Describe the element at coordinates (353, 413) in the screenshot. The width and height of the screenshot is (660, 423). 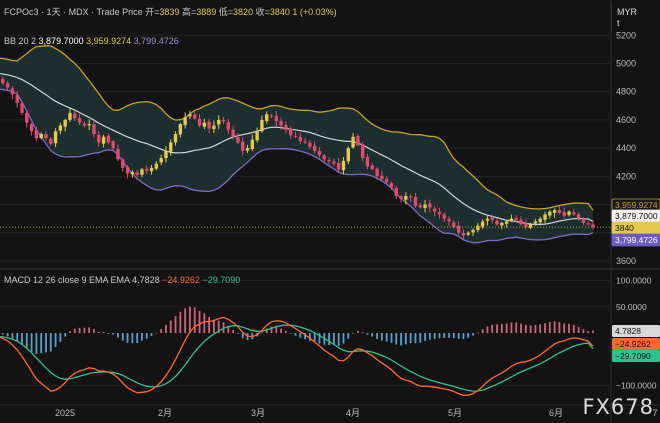
I see `time-axis-tick: 4月` at that location.